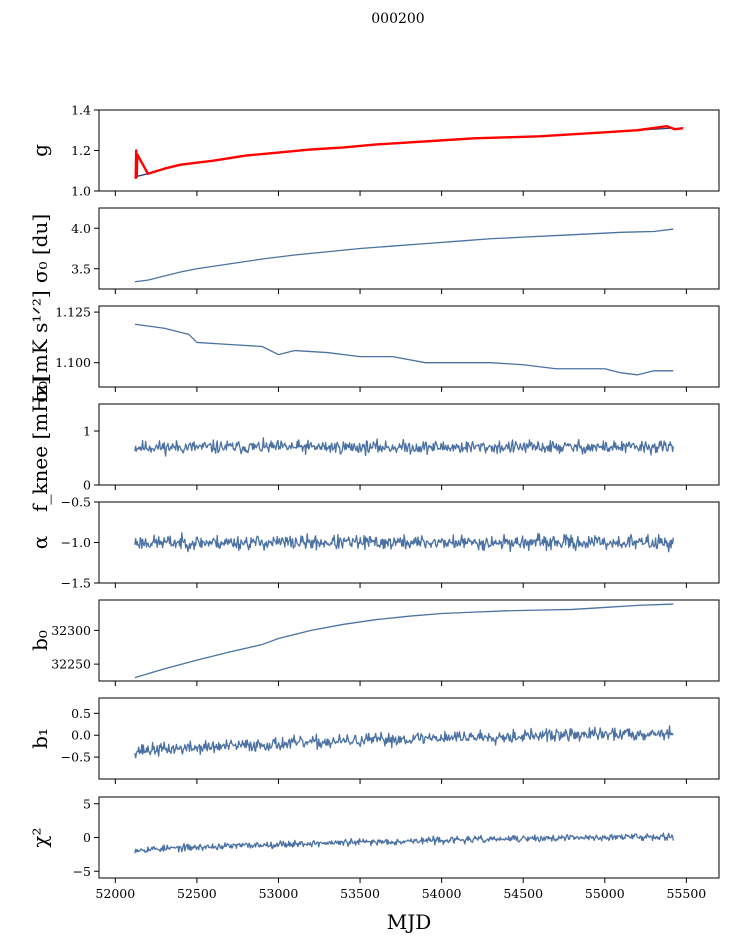 The image size is (729, 944). Describe the element at coordinates (40, 640) in the screenshot. I see `y-axis-label: b₀` at that location.